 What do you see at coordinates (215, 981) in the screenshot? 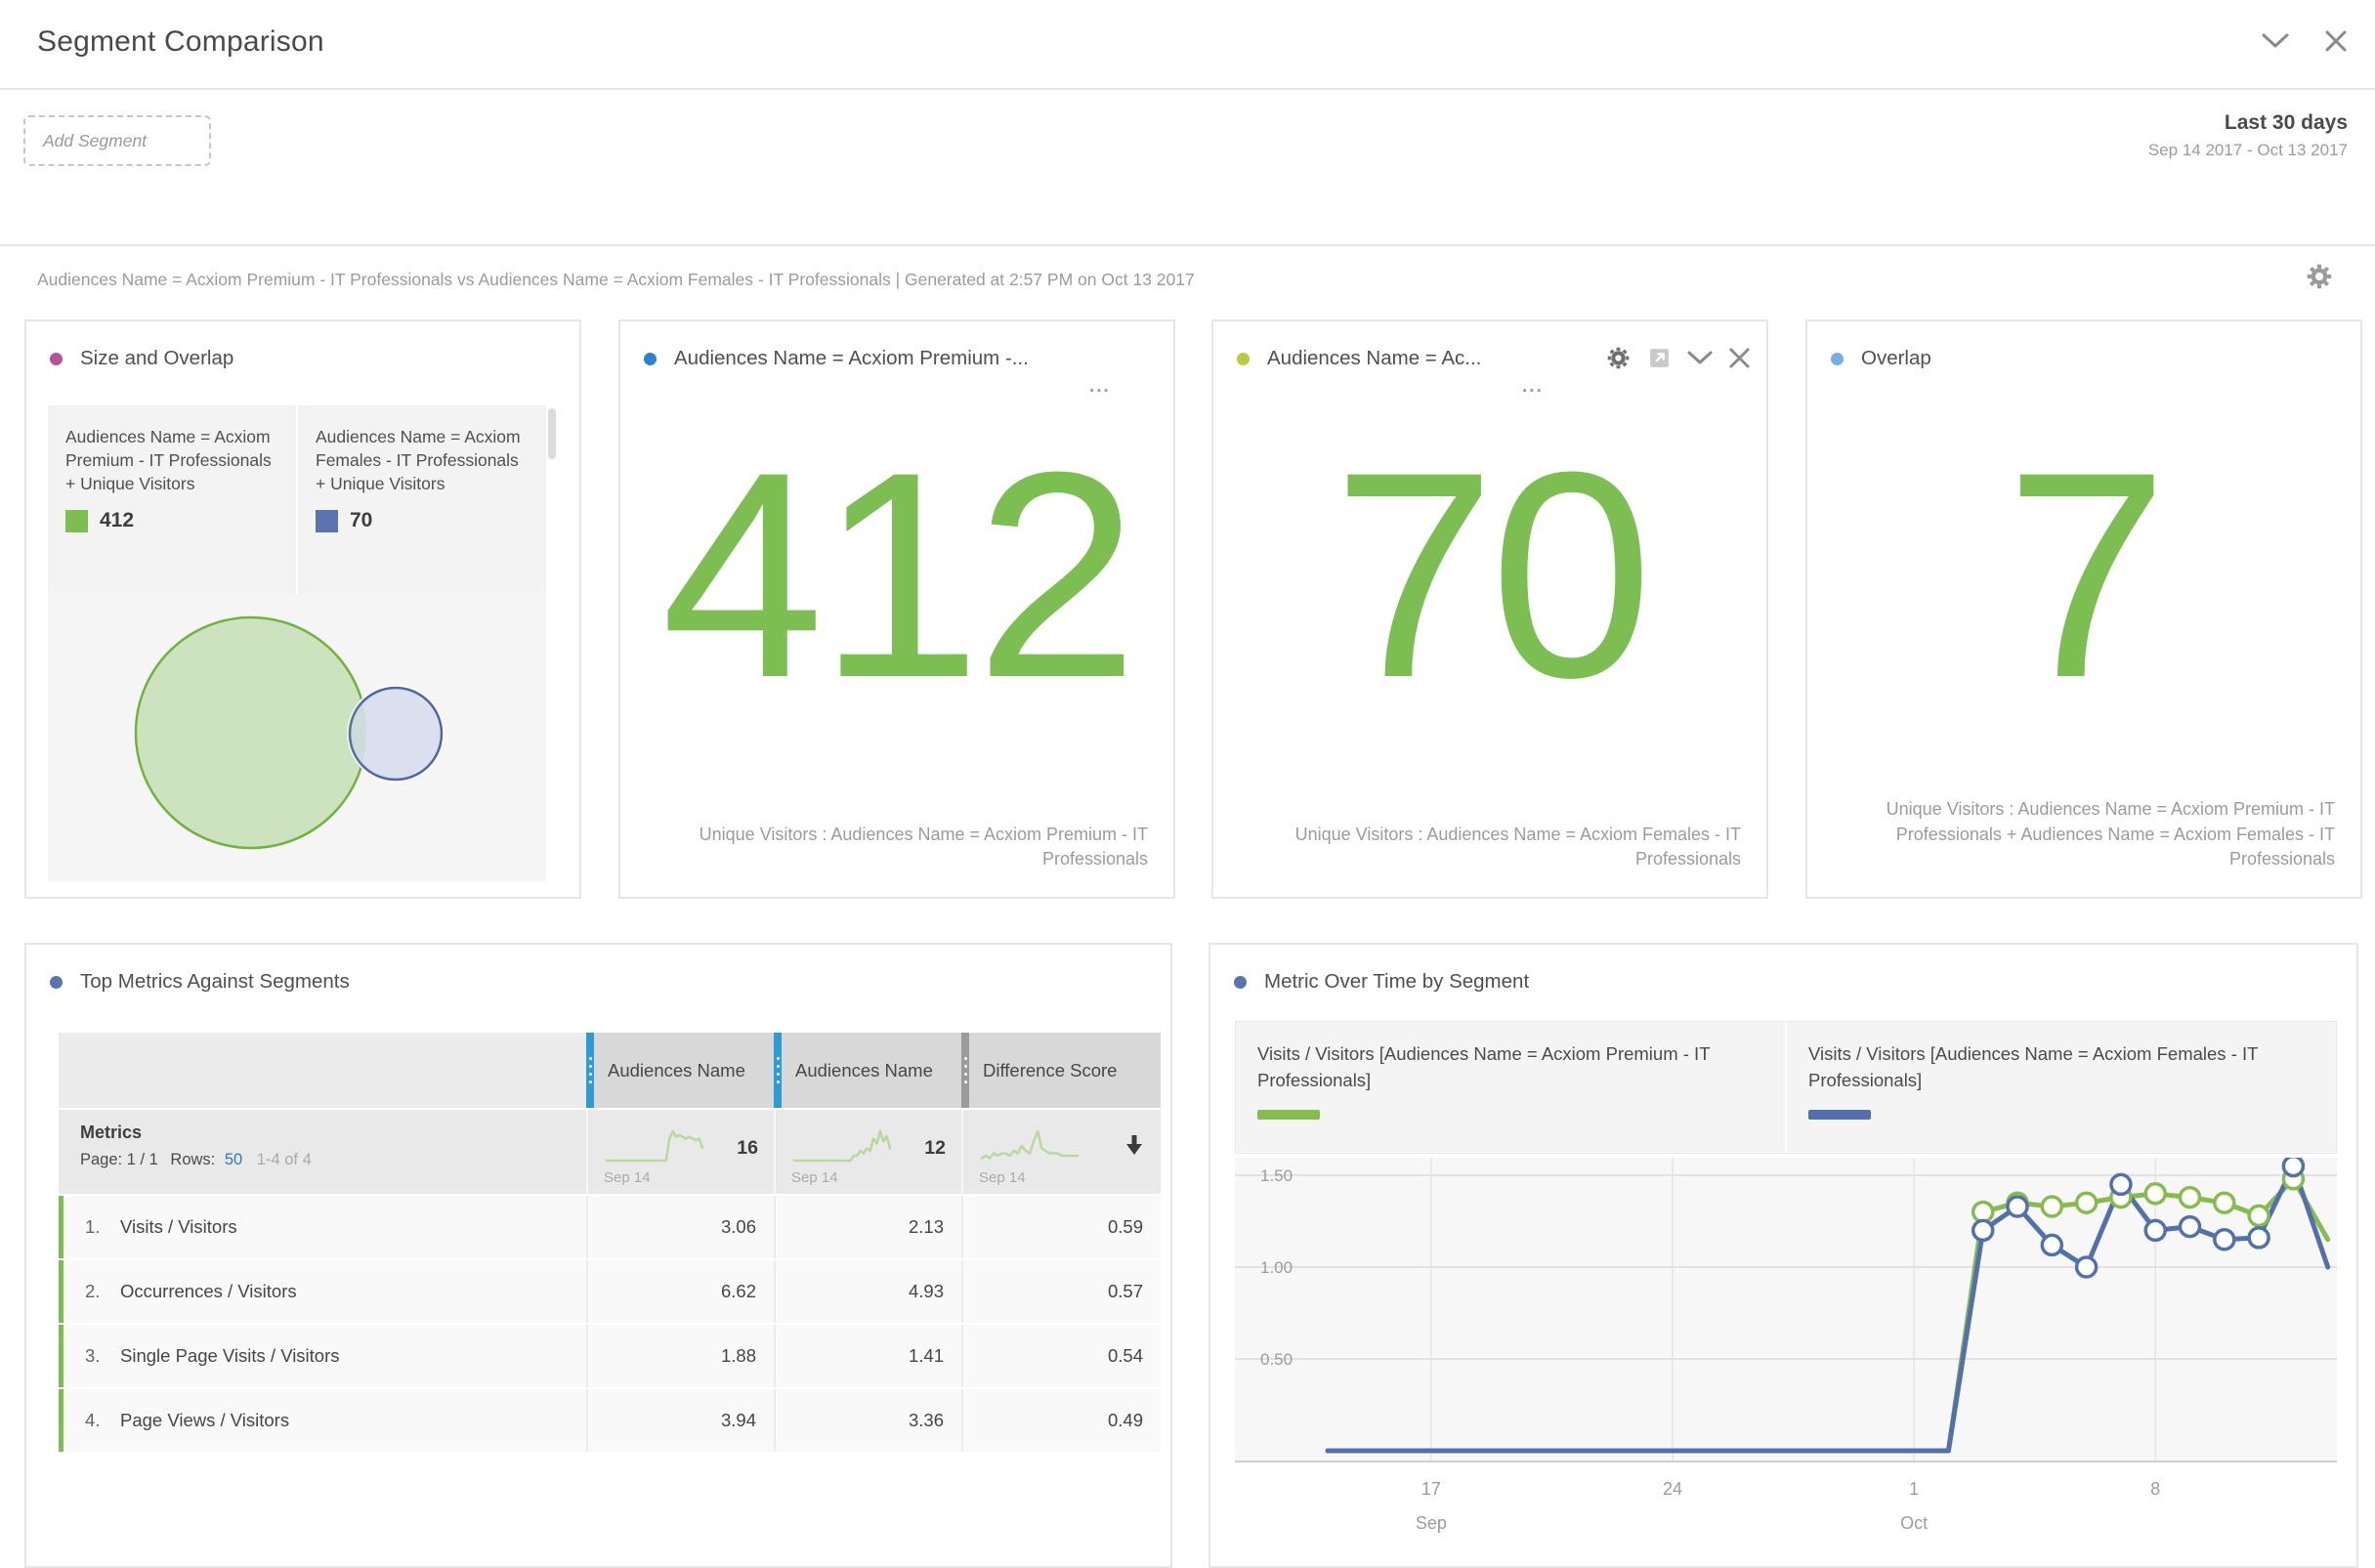
I see `card-title: Top Metrics Against Segments` at bounding box center [215, 981].